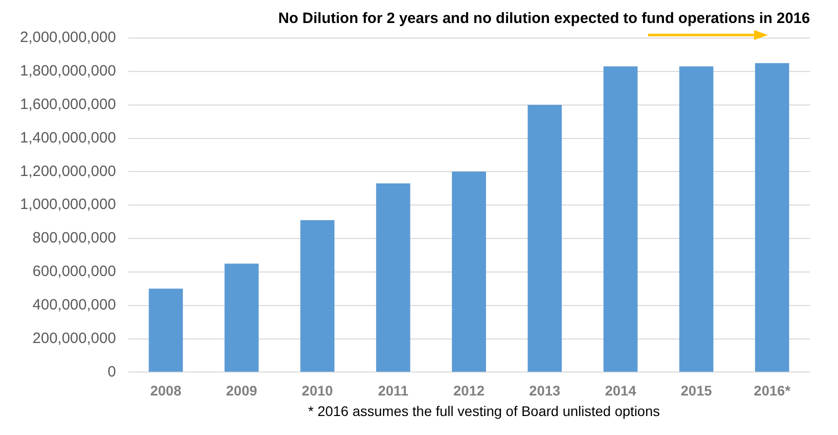  I want to click on y-tick-label: 2,000,000,000, so click(68, 37).